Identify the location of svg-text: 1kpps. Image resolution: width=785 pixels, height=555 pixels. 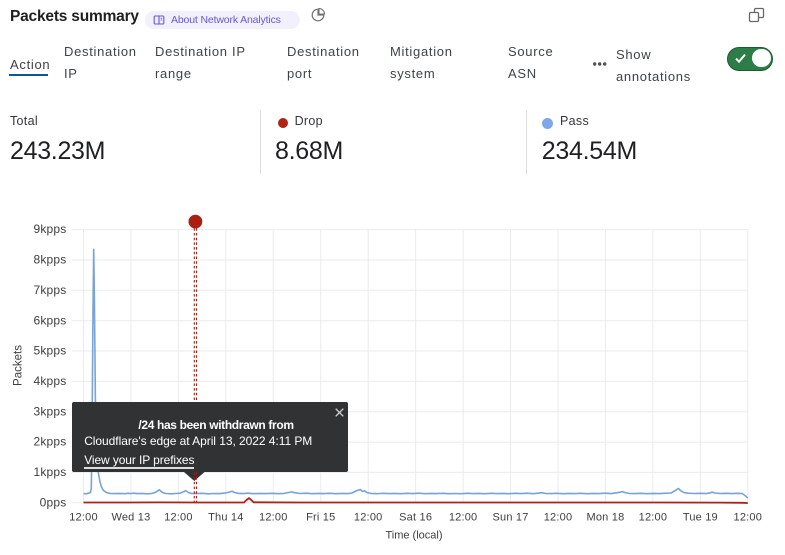
(49, 472).